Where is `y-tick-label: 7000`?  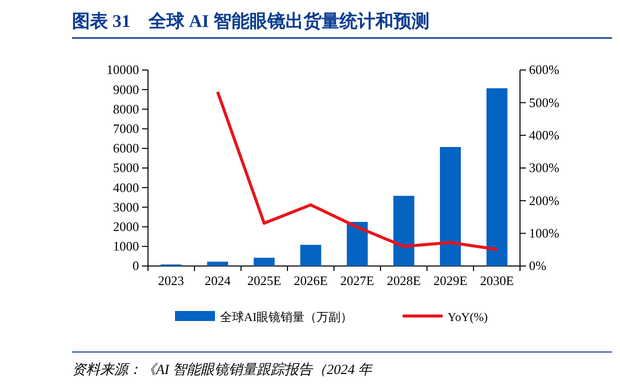 y-tick-label: 7000 is located at coordinates (126, 128).